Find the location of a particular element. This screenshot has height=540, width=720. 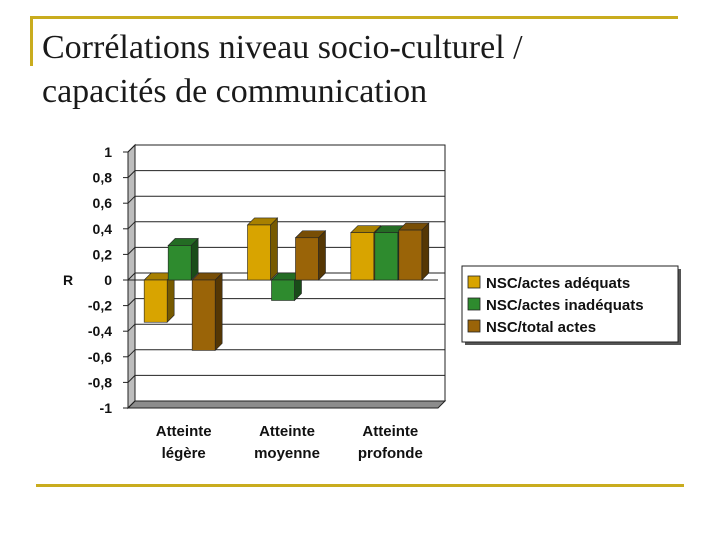

legend is located at coordinates (570, 304).